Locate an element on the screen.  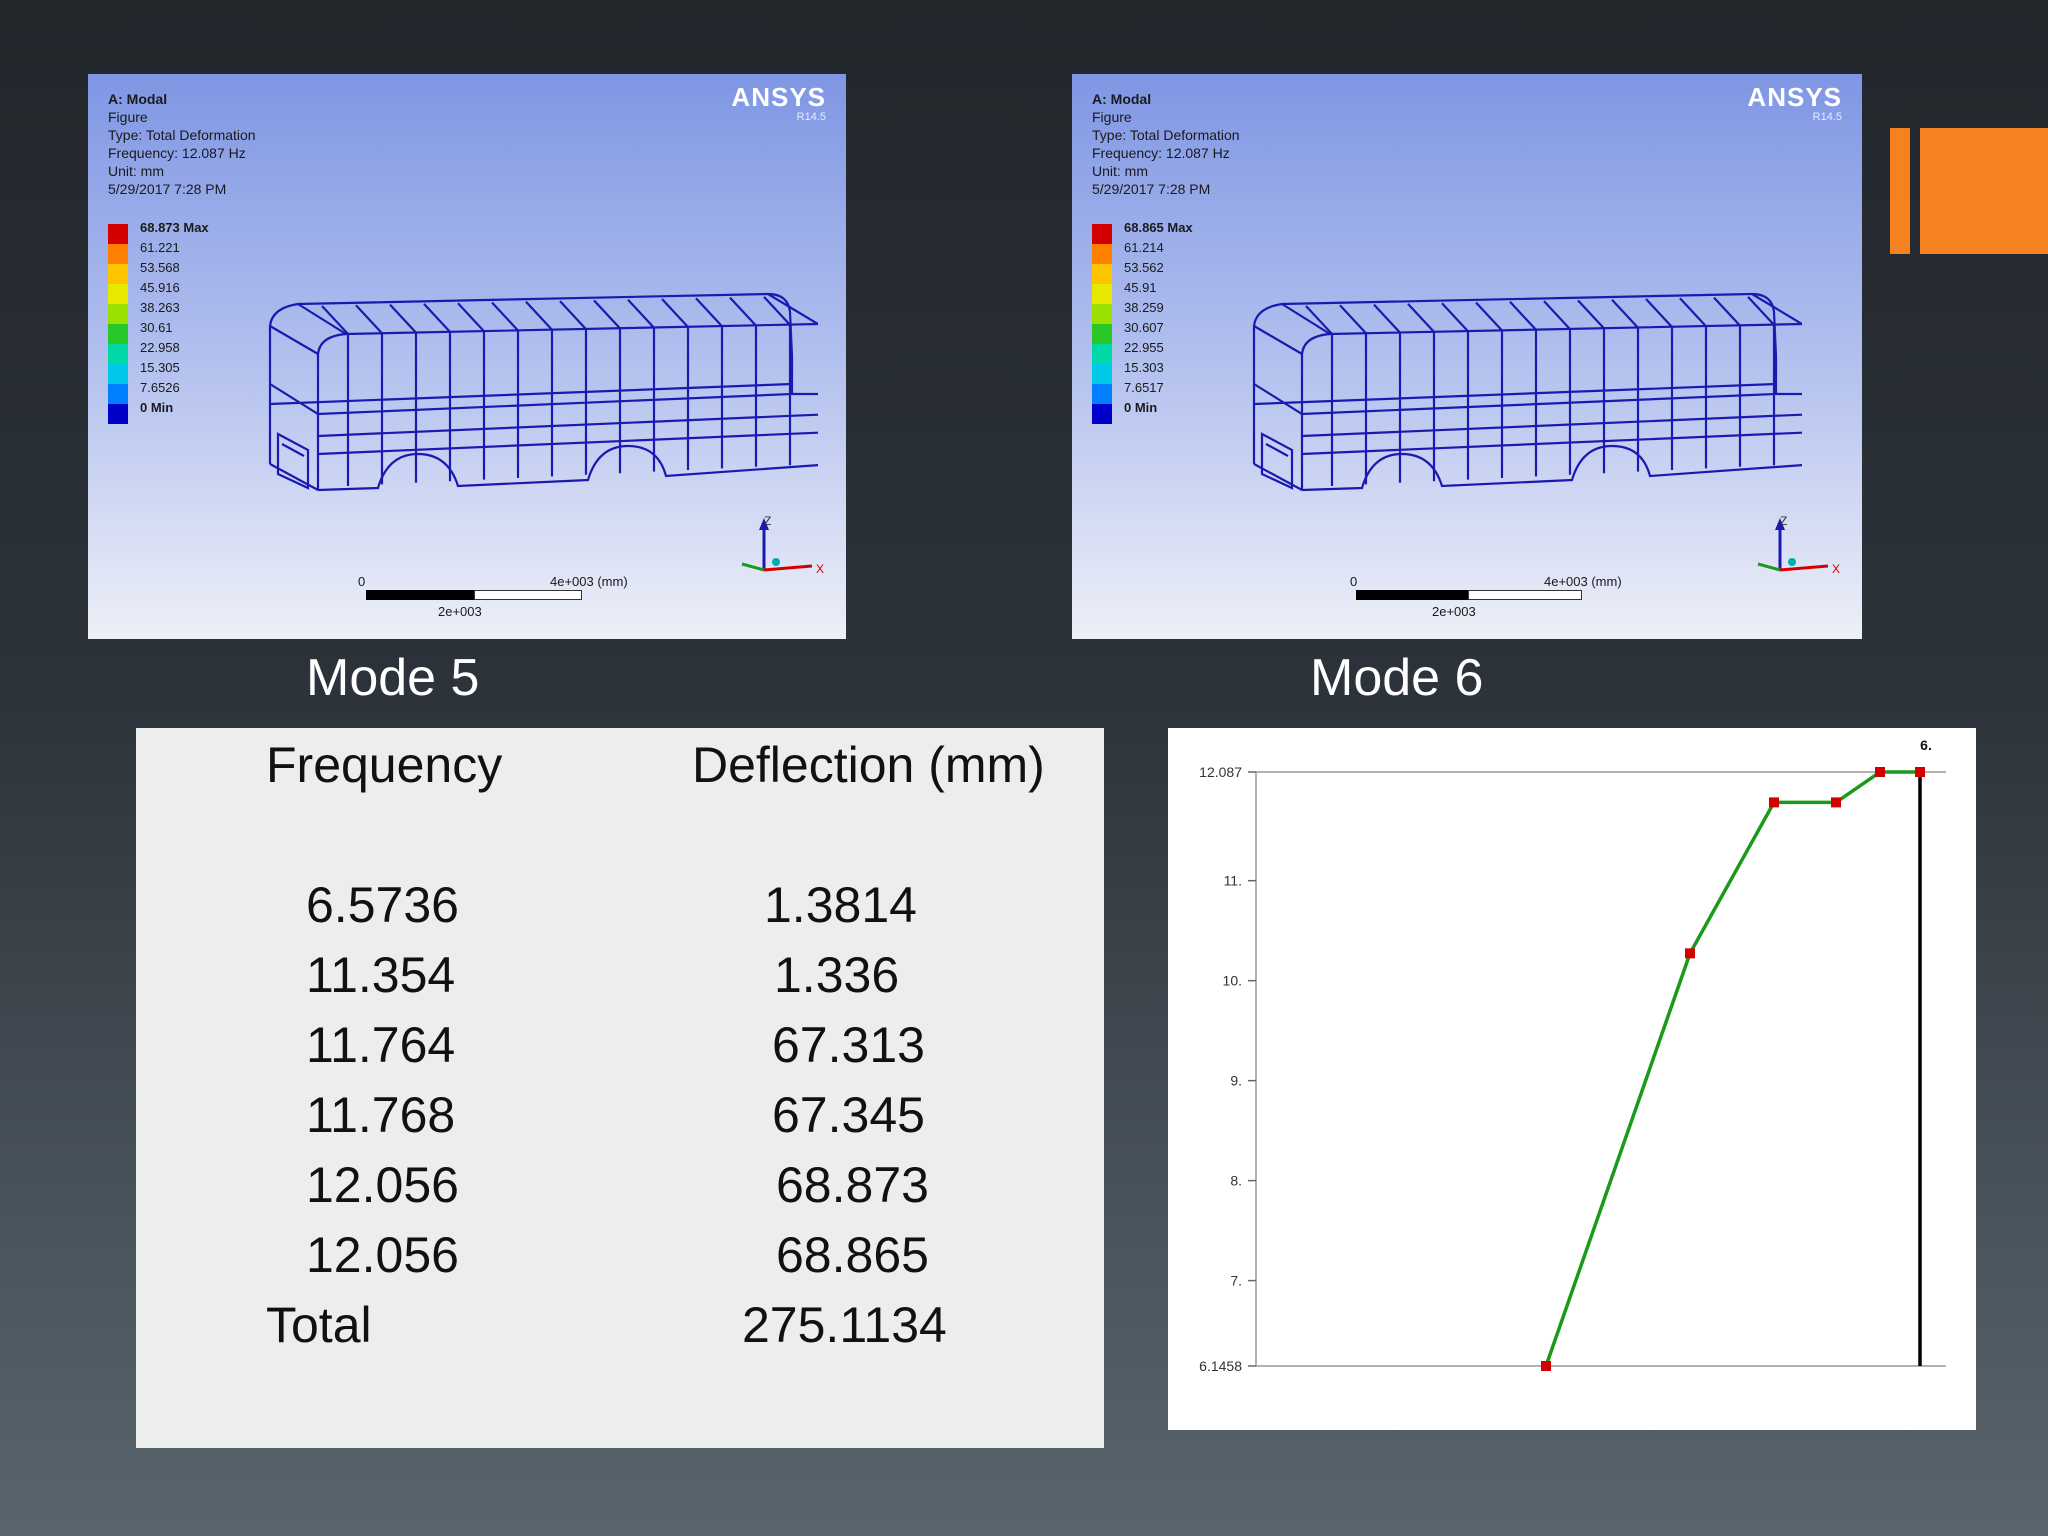
legend-value: 61.214 is located at coordinates (1144, 247).